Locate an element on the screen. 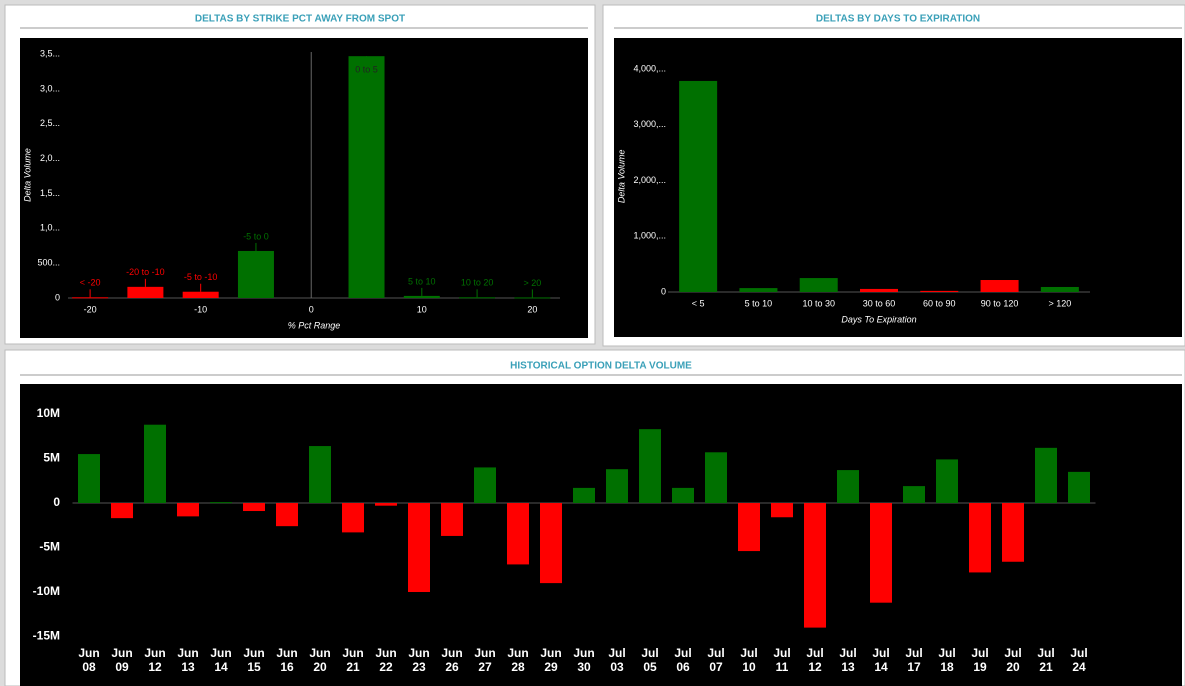  panel-title: DELTAS BY DAYS TO EXPIRATION is located at coordinates (898, 19).